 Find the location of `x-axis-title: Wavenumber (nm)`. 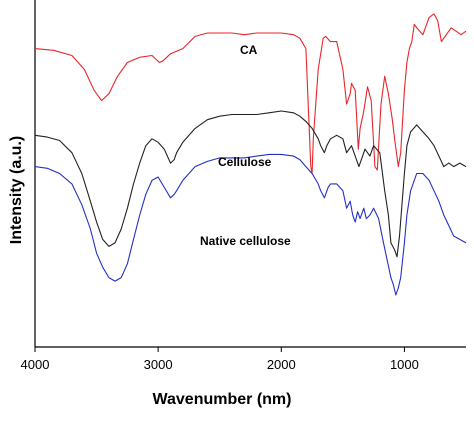

x-axis-title: Wavenumber (nm) is located at coordinates (222, 399).